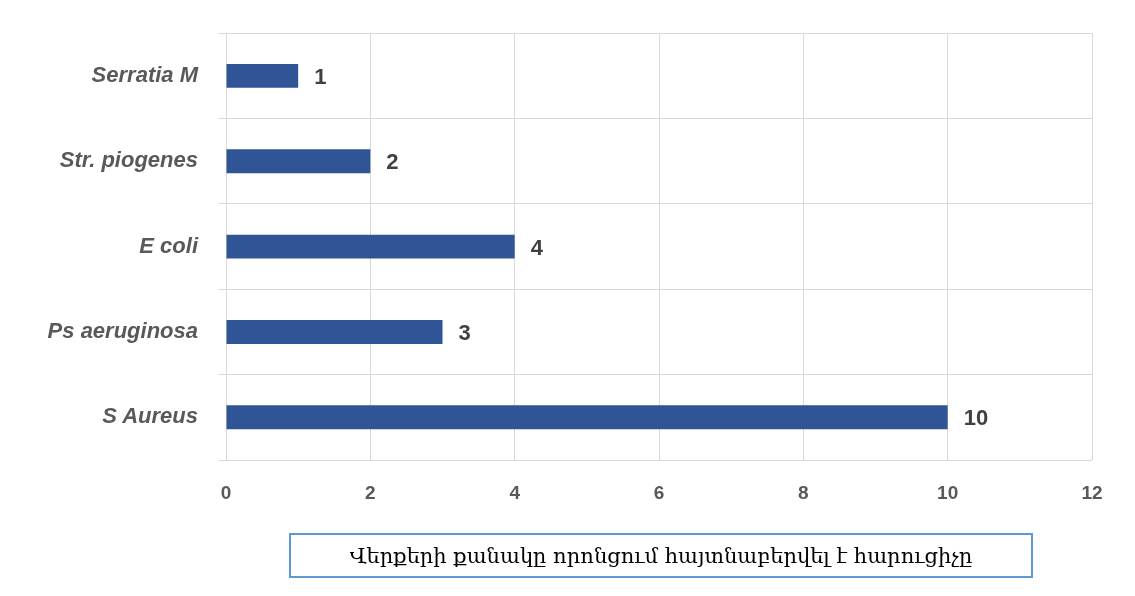 This screenshot has height=596, width=1135. I want to click on x-tick-label: 2, so click(370, 492).